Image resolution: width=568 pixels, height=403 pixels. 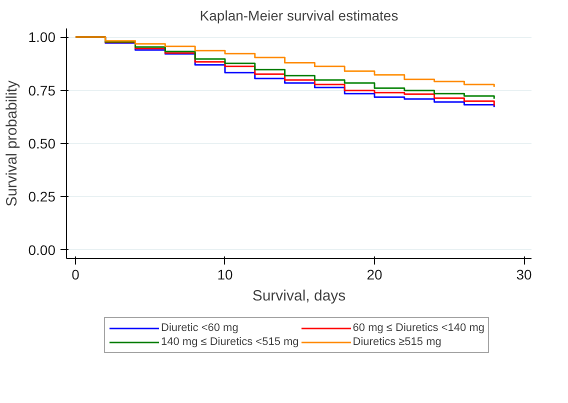 What do you see at coordinates (230, 342) in the screenshot?
I see `legend-label: 140 mg ≤ Diuretics <515 mg` at bounding box center [230, 342].